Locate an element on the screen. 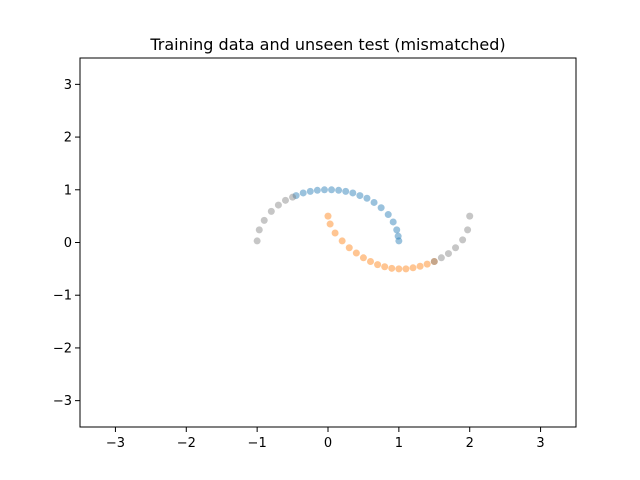 This screenshot has width=640, height=480. x-tick-label: −3 is located at coordinates (115, 443).